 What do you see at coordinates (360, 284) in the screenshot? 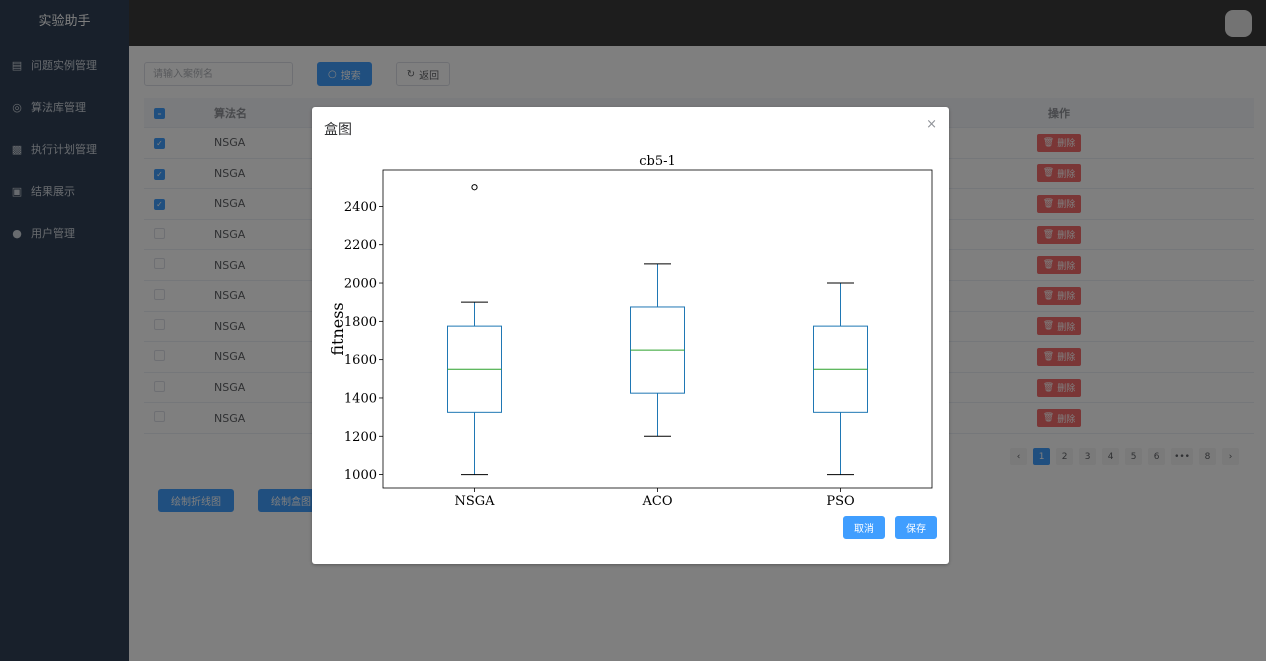
I see `y-tick-label: 2000` at bounding box center [360, 284].